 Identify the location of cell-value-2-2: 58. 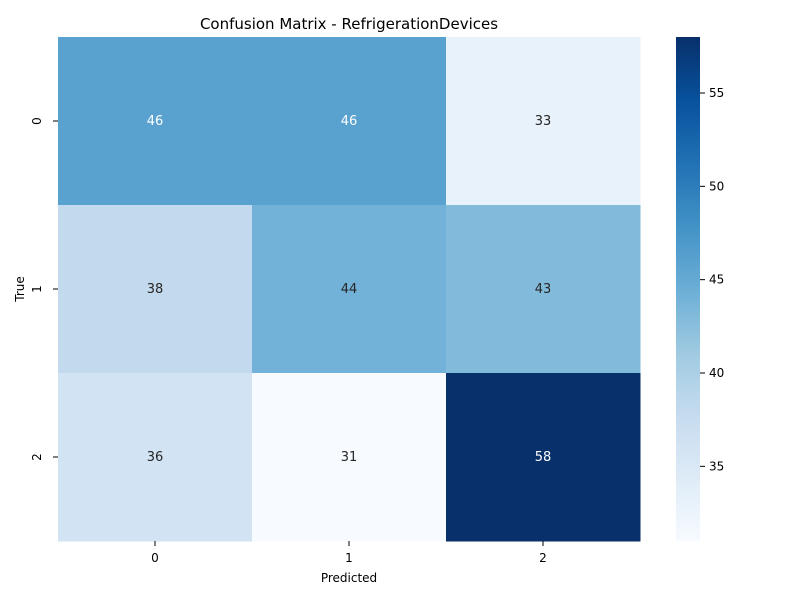
(543, 457).